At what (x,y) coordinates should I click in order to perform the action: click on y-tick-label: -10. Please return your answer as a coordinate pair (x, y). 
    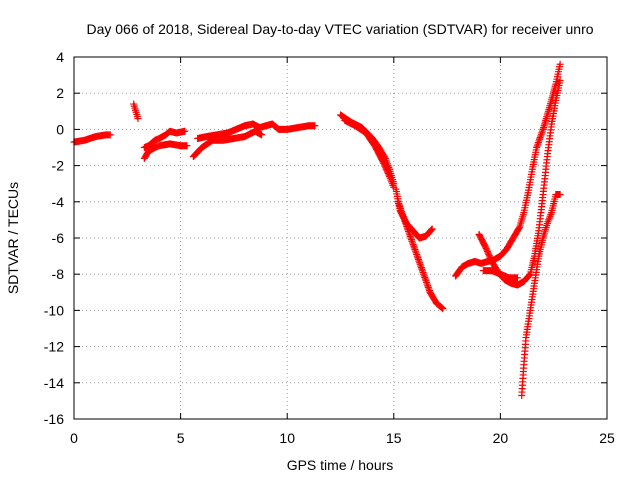
    Looking at the image, I should click on (54, 310).